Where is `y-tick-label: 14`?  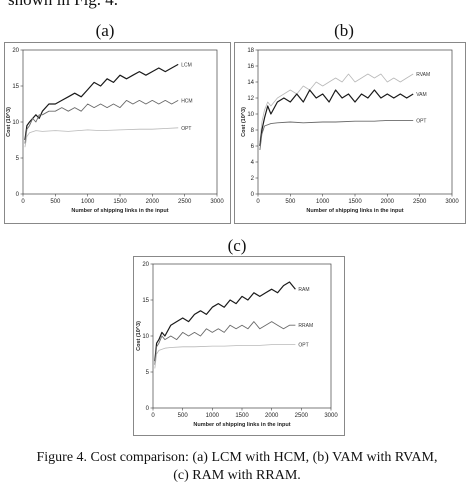 y-tick-label: 14 is located at coordinates (250, 83).